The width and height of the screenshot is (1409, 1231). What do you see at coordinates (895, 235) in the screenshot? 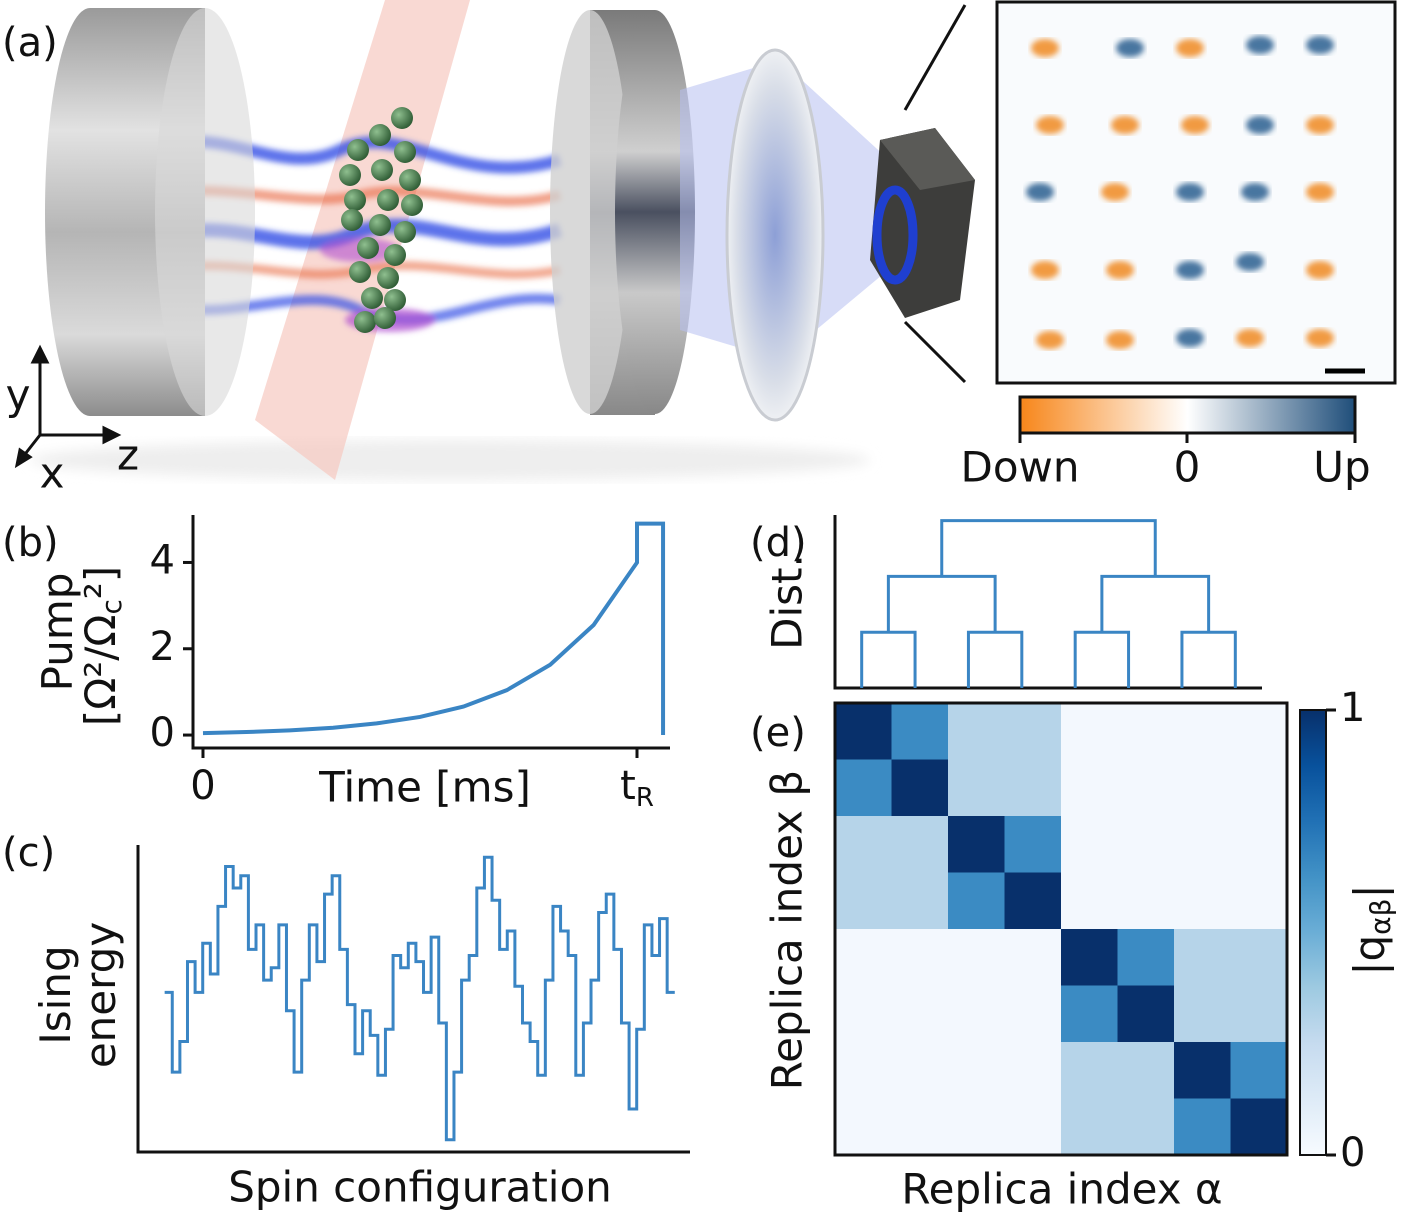
I see `camera-aperture` at bounding box center [895, 235].